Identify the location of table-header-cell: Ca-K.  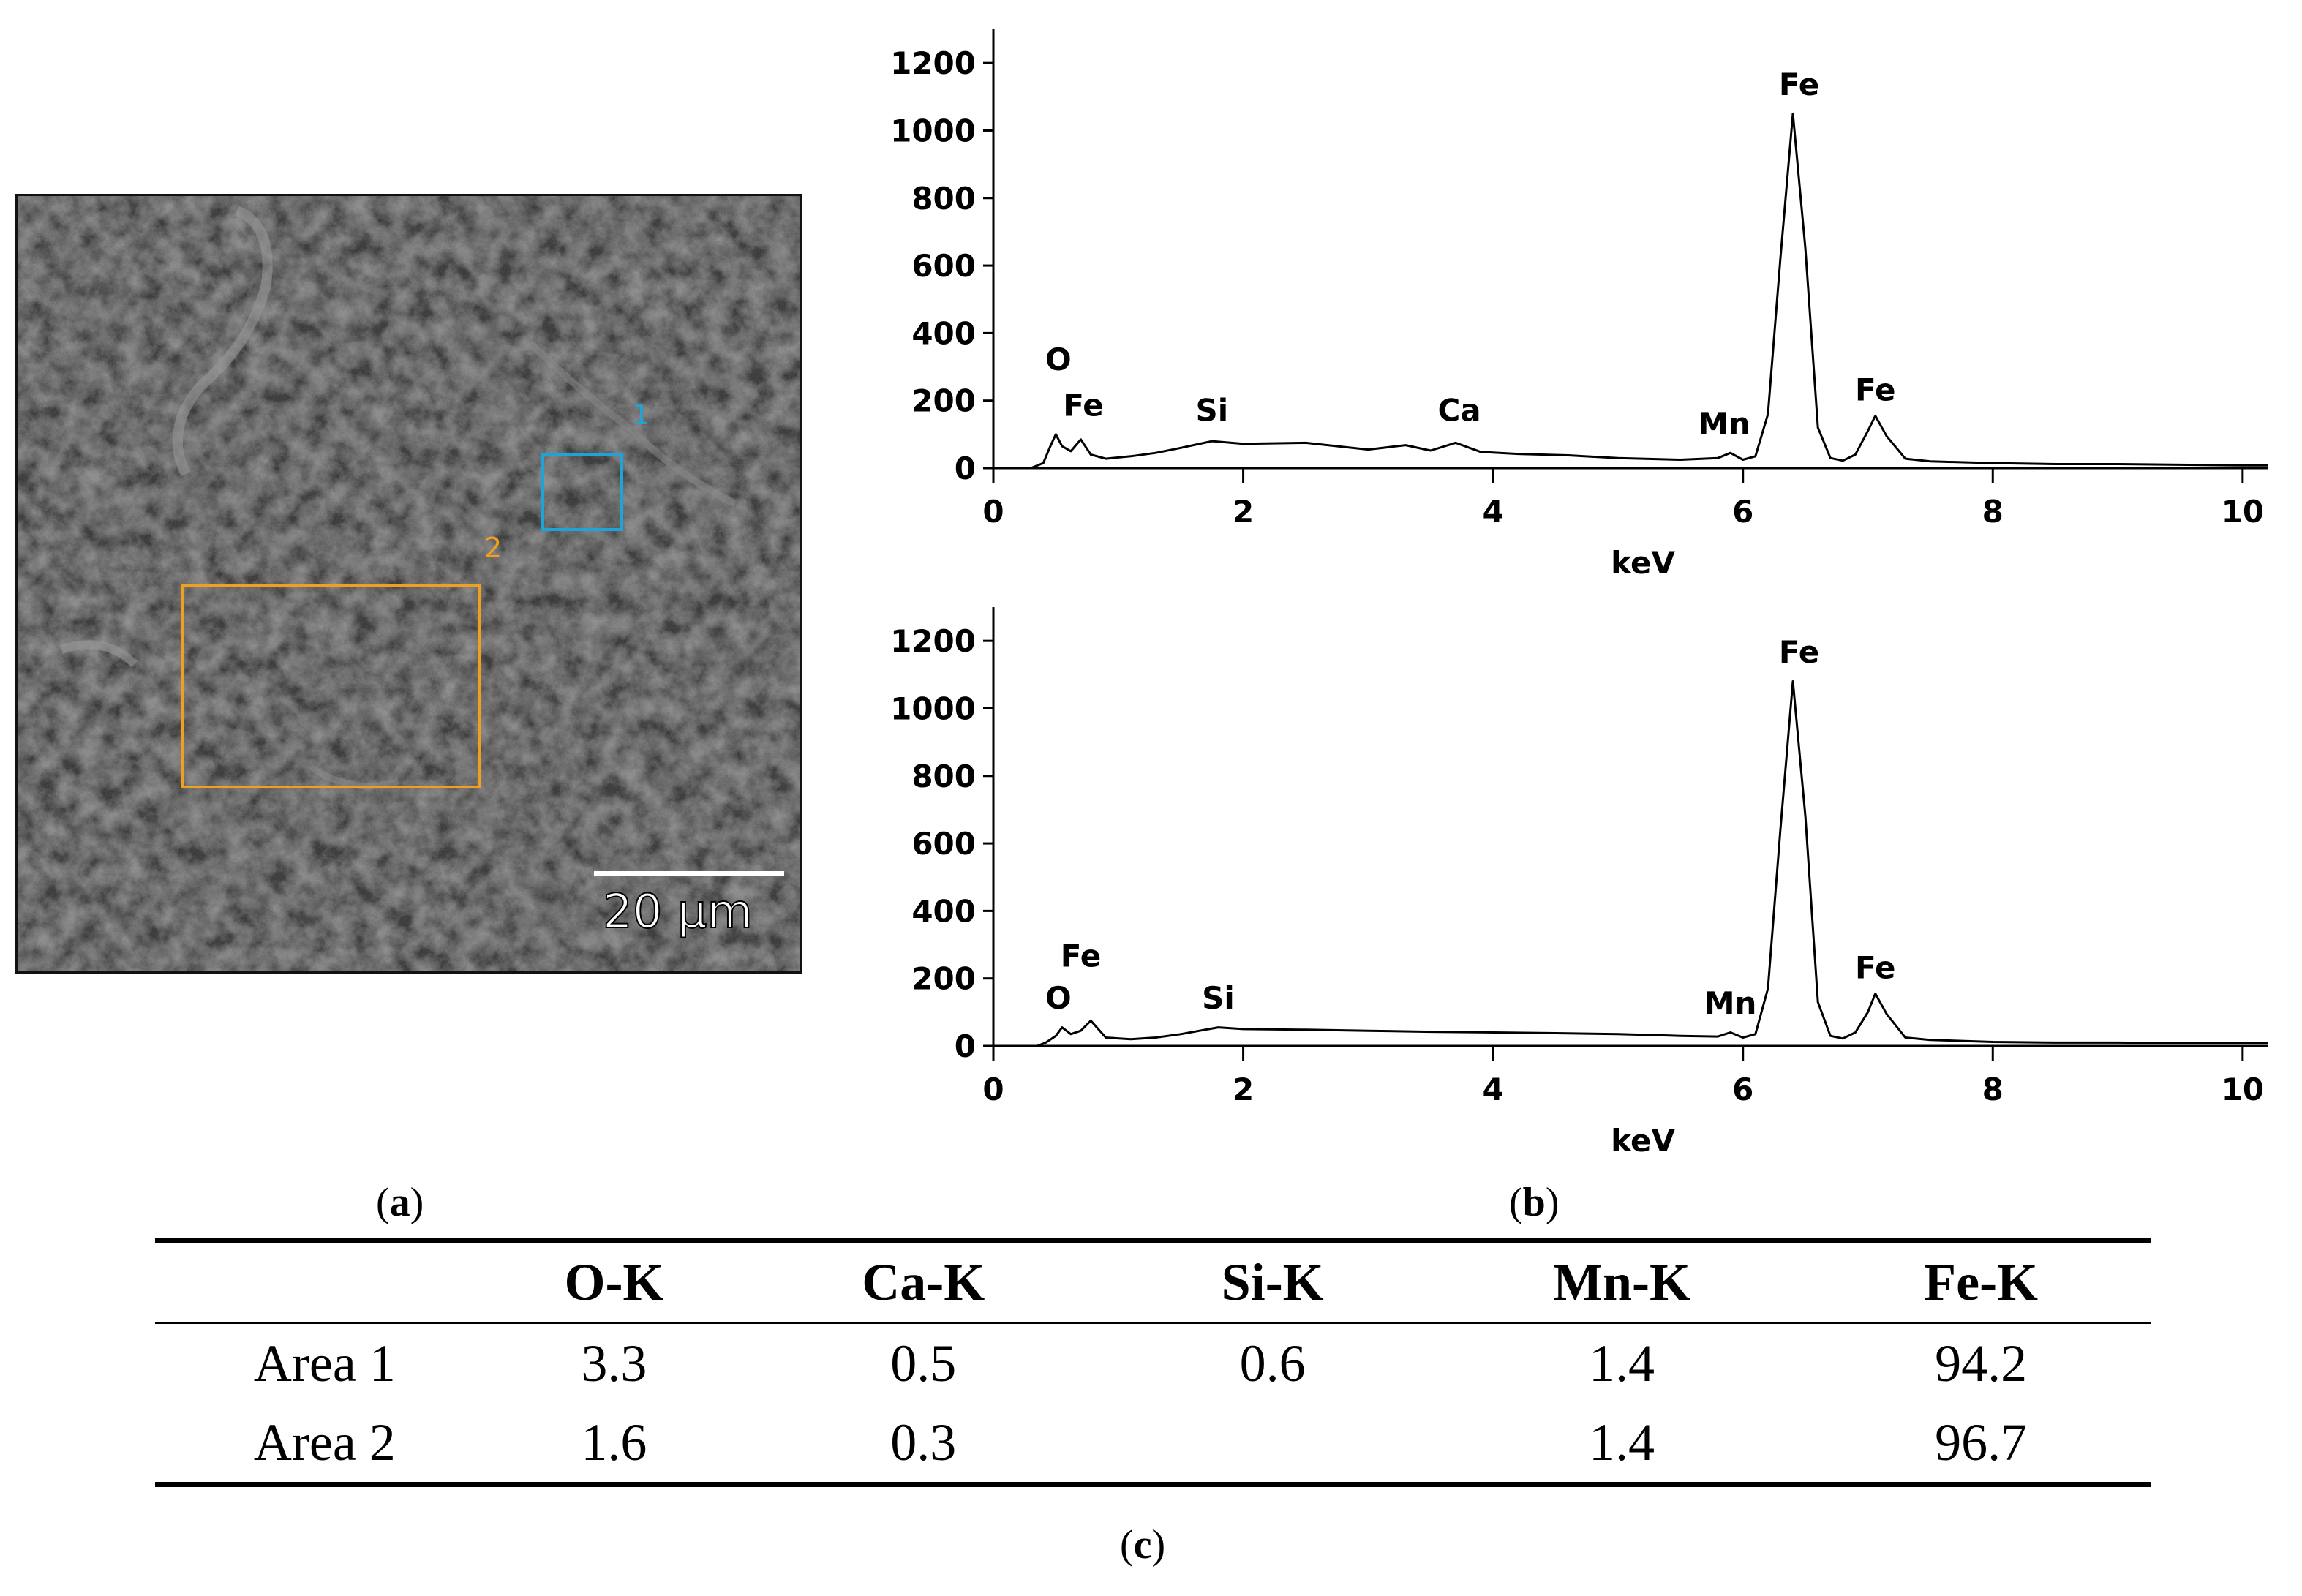
(923, 1281).